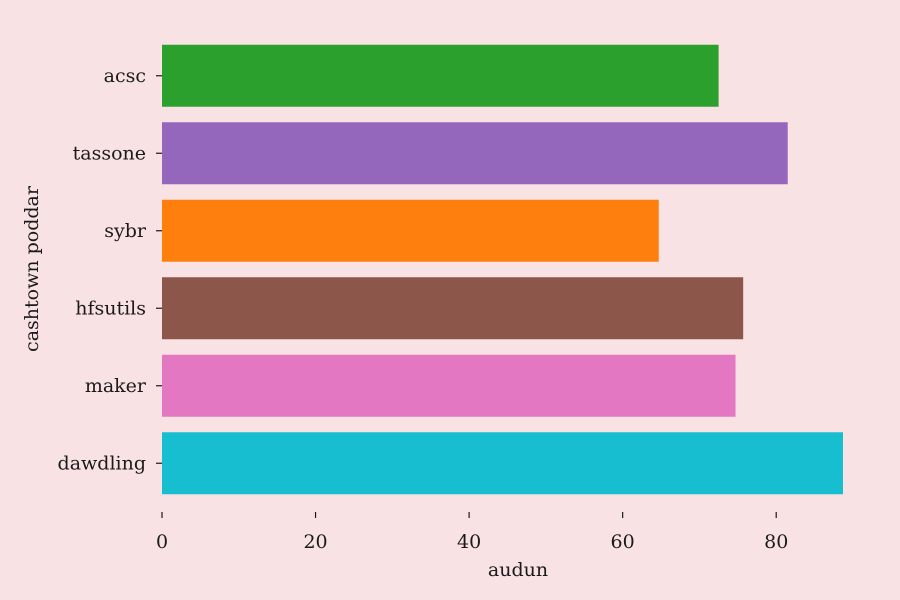 The image size is (900, 600). I want to click on x-tick-label: 60, so click(623, 542).